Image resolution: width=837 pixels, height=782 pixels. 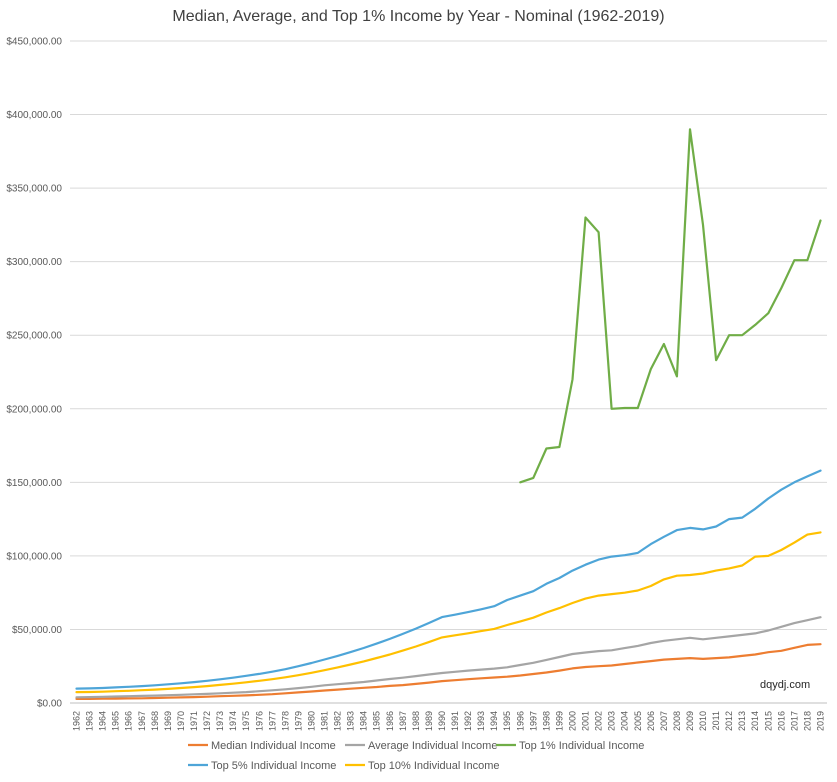 What do you see at coordinates (507, 721) in the screenshot?
I see `x-tick-label: 1995` at bounding box center [507, 721].